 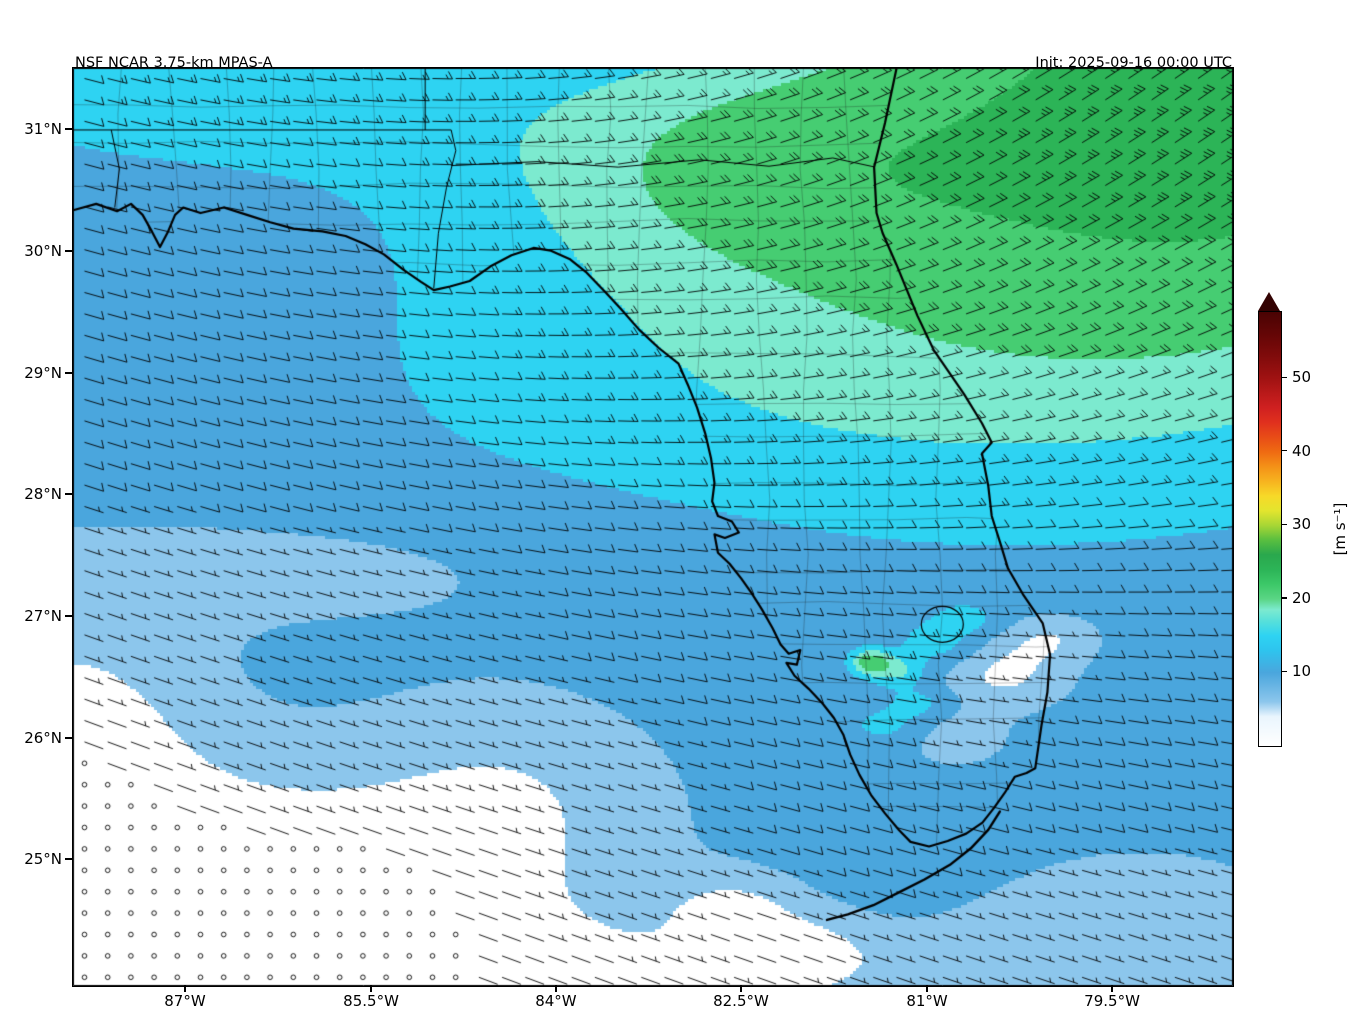 What do you see at coordinates (43, 372) in the screenshot?
I see `lat-tick-label: 29°N` at bounding box center [43, 372].